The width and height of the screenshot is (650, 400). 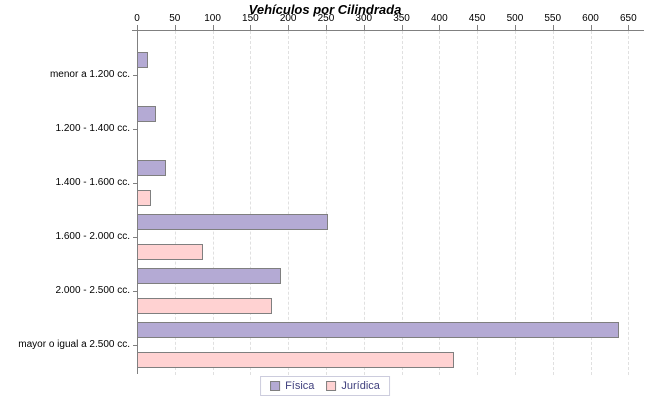 What do you see at coordinates (288, 18) in the screenshot?
I see `x-tick-label: 200` at bounding box center [288, 18].